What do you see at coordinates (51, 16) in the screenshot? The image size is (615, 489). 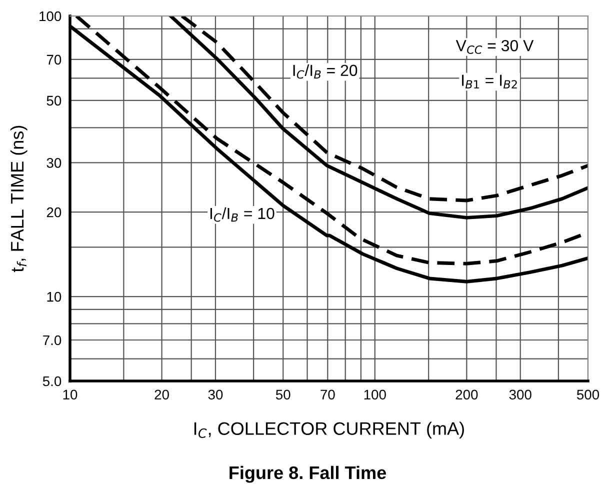 I see `y-tick-label: 100` at bounding box center [51, 16].